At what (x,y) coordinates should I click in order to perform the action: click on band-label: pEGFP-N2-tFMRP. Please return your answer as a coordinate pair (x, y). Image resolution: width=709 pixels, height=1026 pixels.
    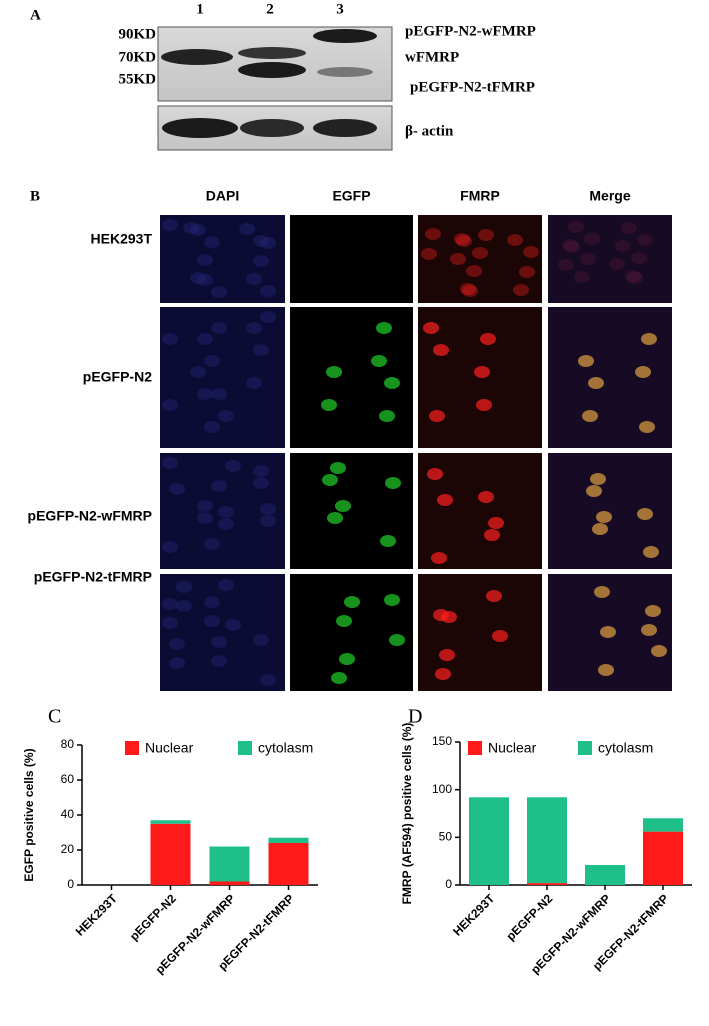
    Looking at the image, I should click on (472, 87).